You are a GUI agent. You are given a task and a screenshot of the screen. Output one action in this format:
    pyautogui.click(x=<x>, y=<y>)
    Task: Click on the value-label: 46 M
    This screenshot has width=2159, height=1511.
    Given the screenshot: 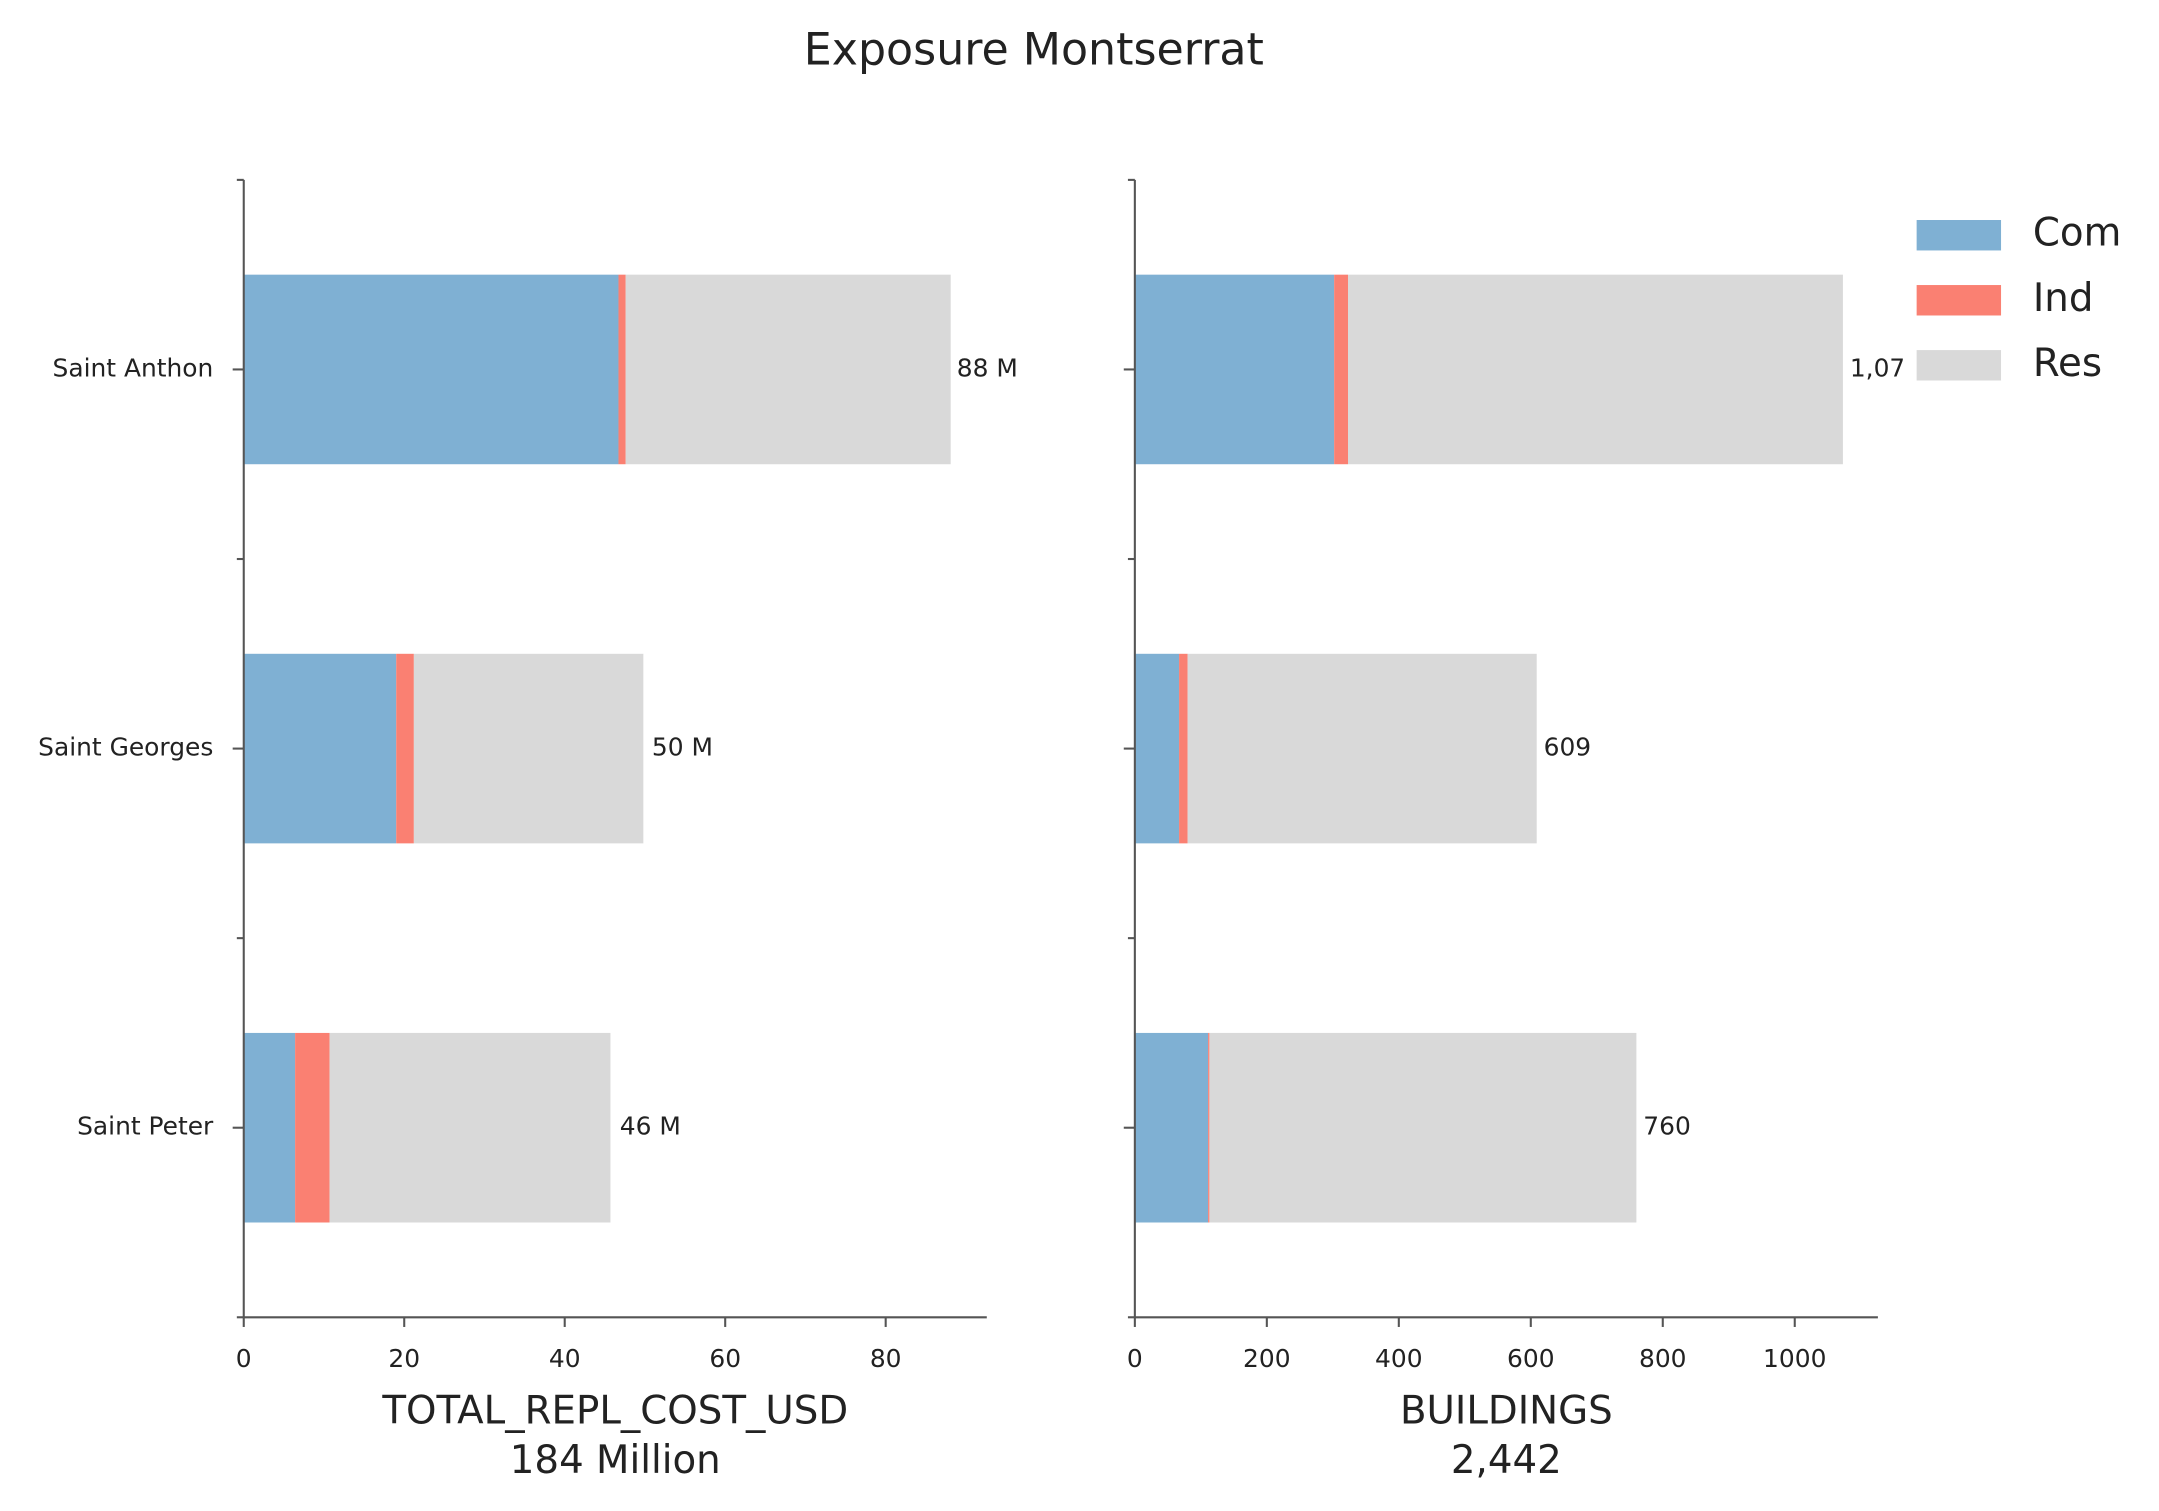 What is the action you would take?
    pyautogui.click(x=650, y=1126)
    